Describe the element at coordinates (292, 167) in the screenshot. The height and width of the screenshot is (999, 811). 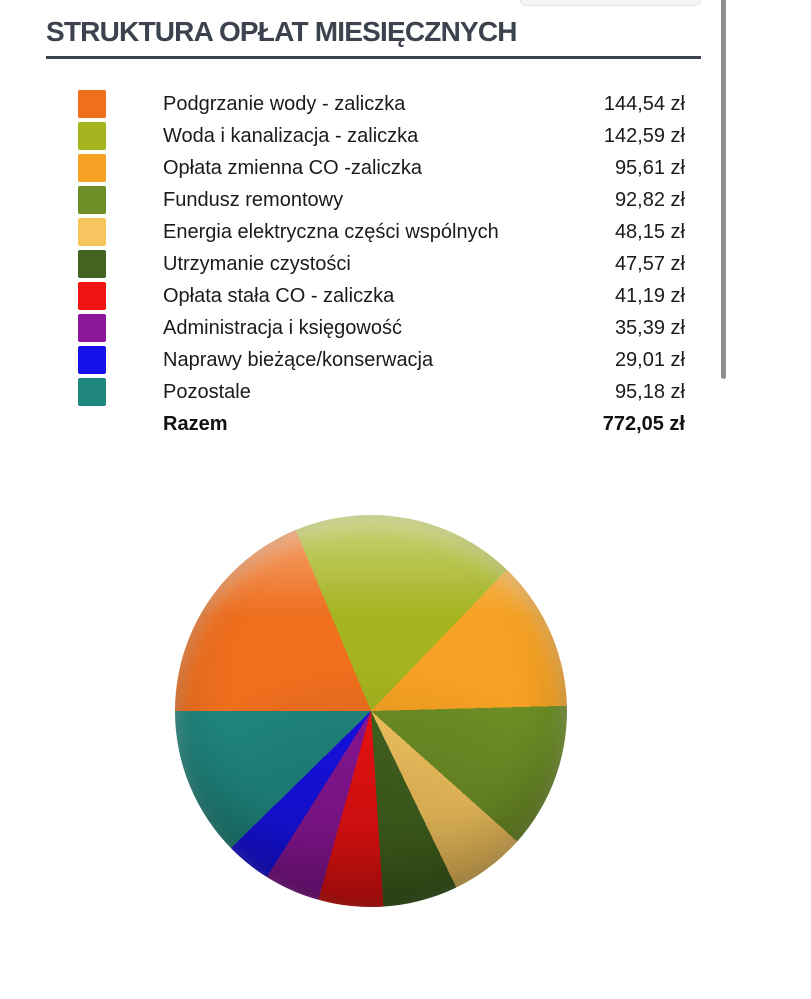
I see `legend-item-label: Opłata zmienna CO -zaliczka` at that location.